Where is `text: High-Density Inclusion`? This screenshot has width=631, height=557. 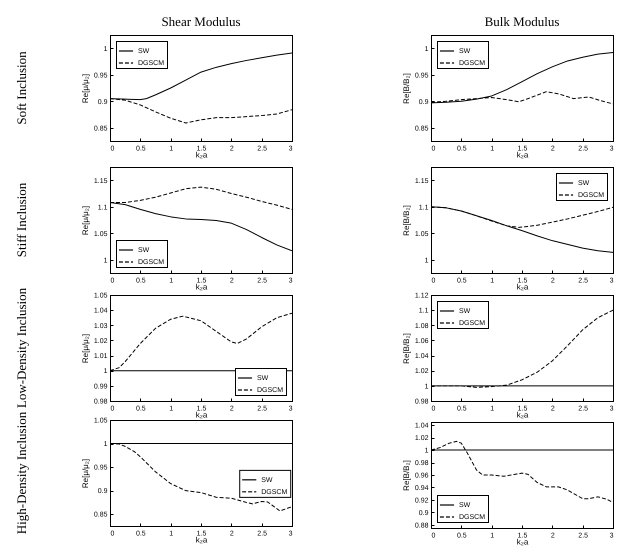 text: High-Density Inclusion is located at coordinates (21, 472).